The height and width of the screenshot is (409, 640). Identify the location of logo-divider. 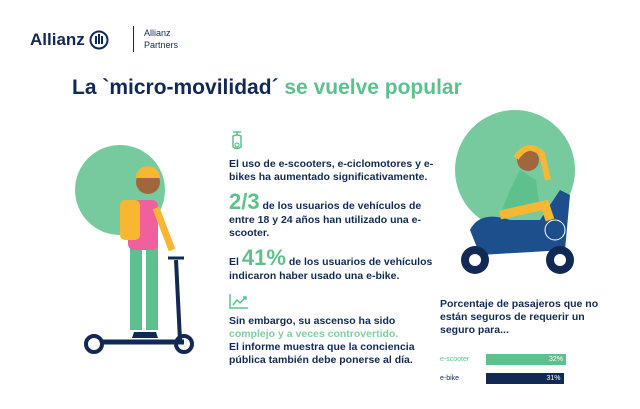
(133, 39).